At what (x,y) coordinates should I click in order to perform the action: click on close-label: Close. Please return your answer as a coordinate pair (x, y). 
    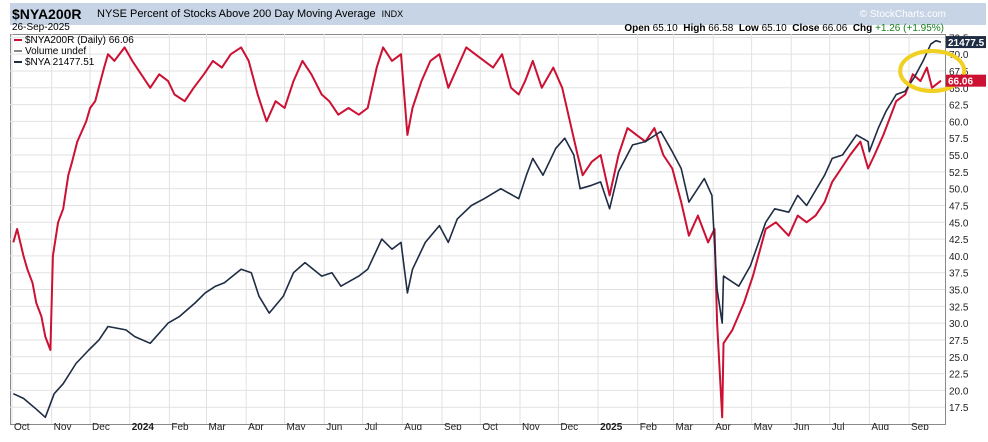
    Looking at the image, I should click on (806, 28).